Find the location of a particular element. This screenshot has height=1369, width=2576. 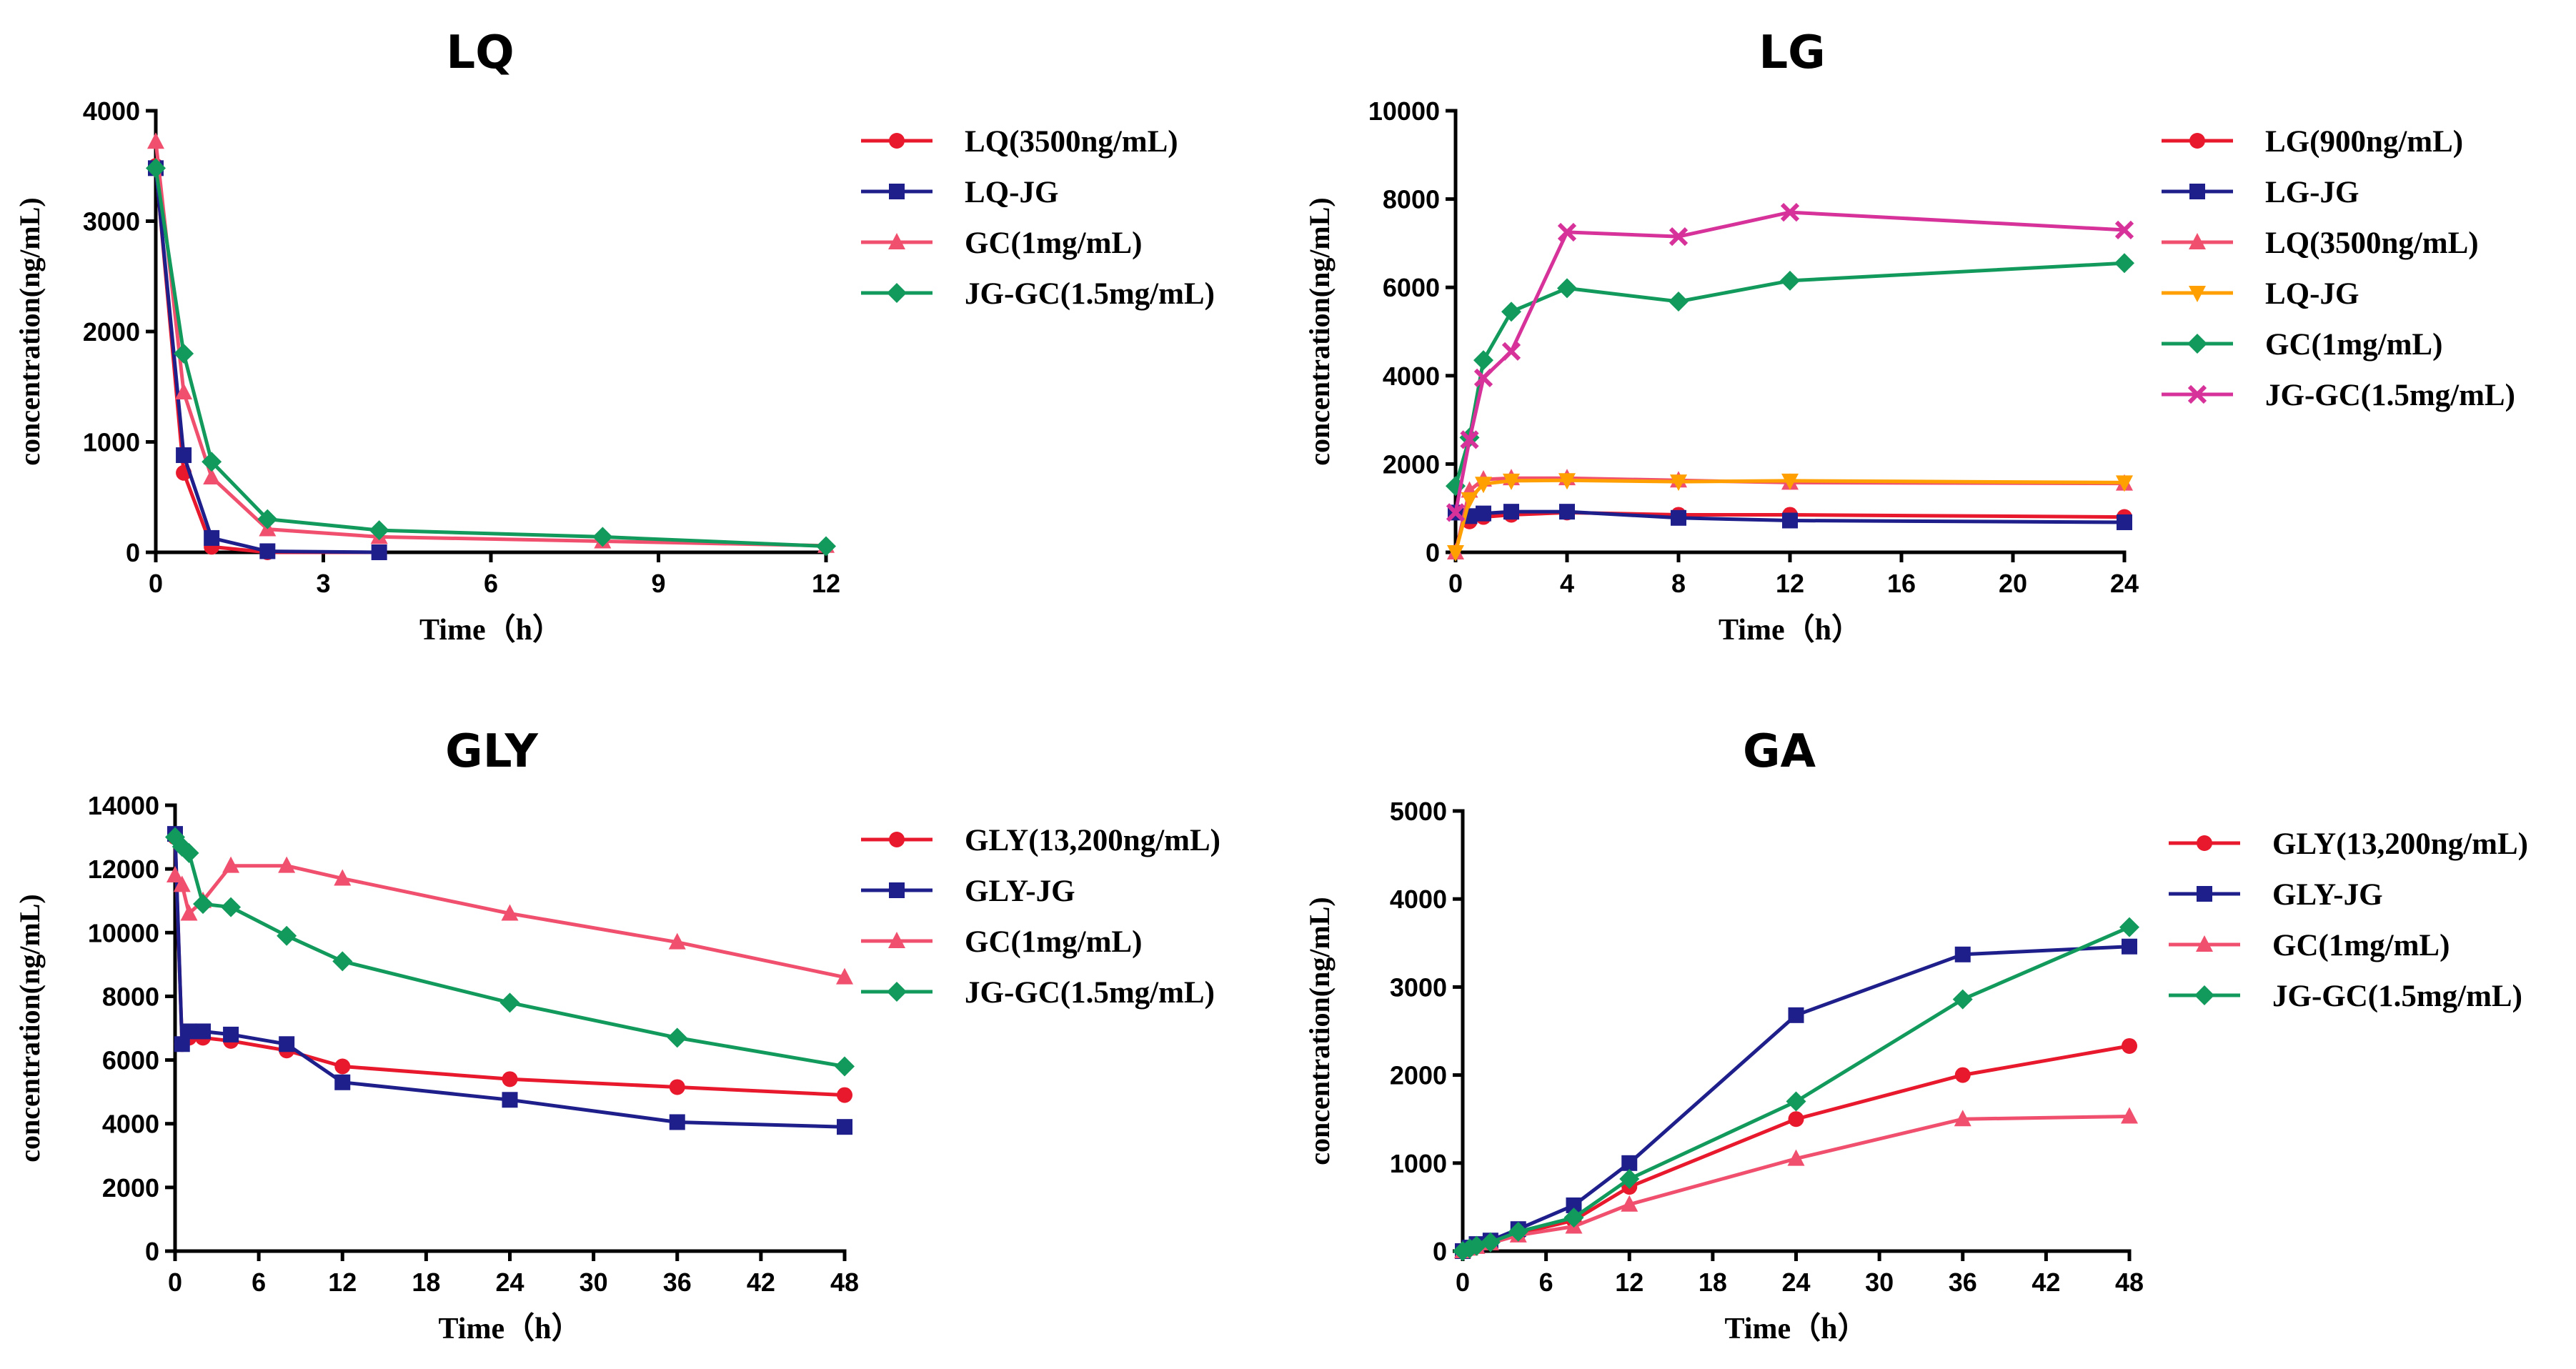

series-jg-gc-1-5mg-ml is located at coordinates (510, 952).